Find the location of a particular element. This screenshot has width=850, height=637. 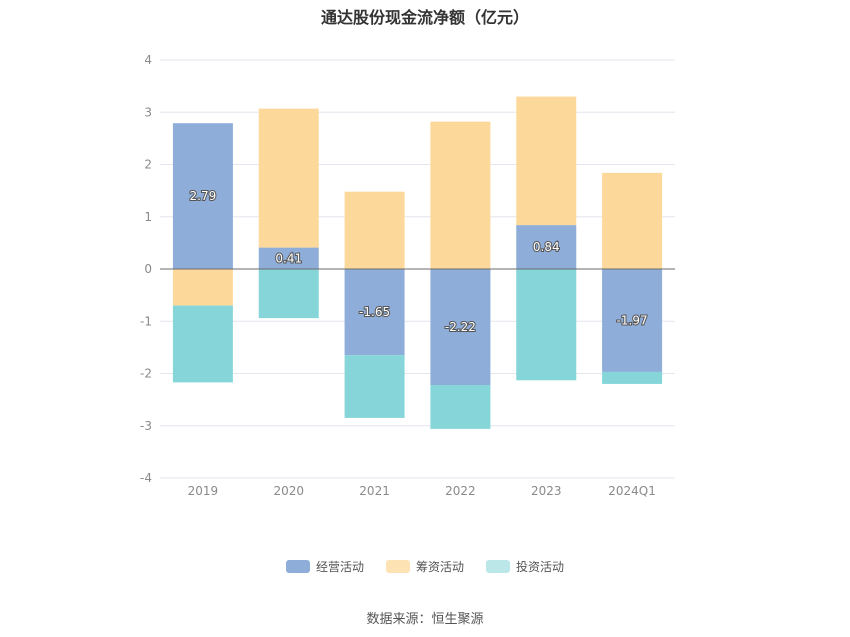

x-tick-label: 2021 is located at coordinates (374, 491).